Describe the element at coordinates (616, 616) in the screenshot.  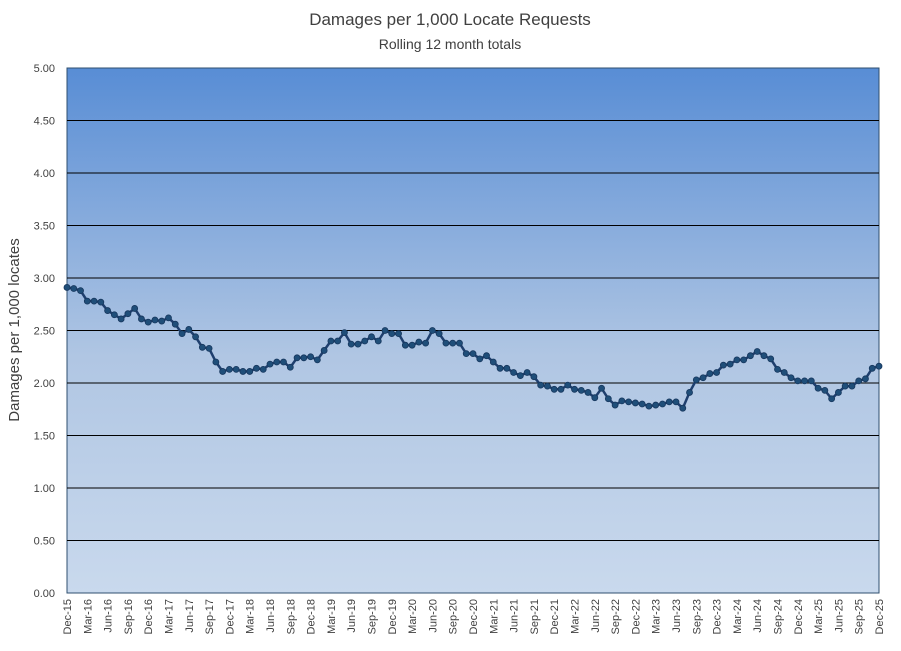
I see `x-tick-label: Sep-22` at that location.